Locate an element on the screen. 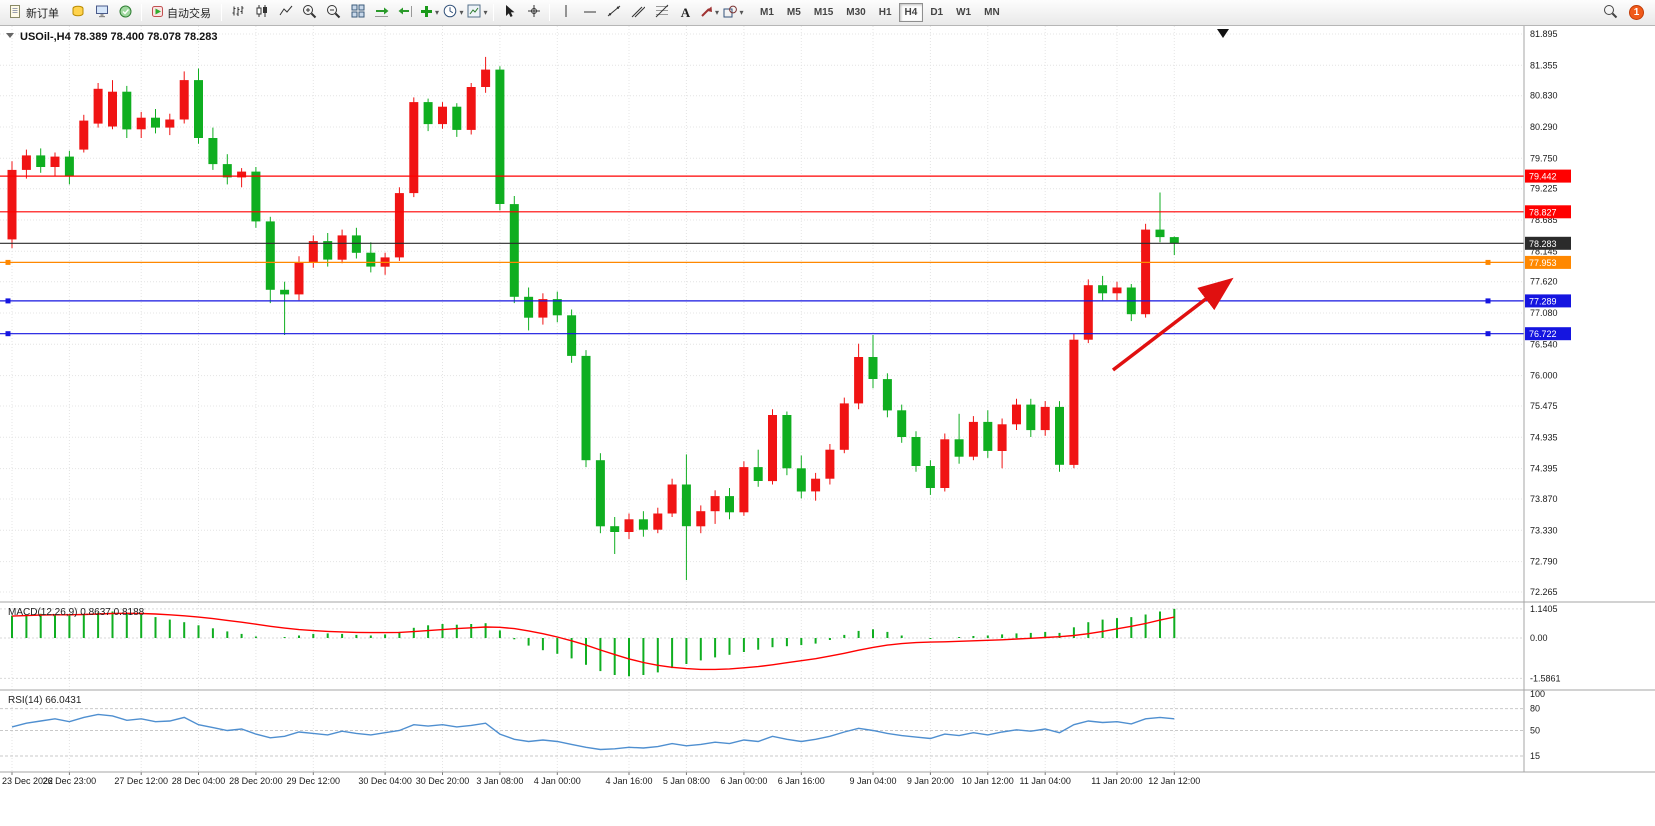 This screenshot has width=1655, height=826. bar-chart-type-button is located at coordinates (237, 13).